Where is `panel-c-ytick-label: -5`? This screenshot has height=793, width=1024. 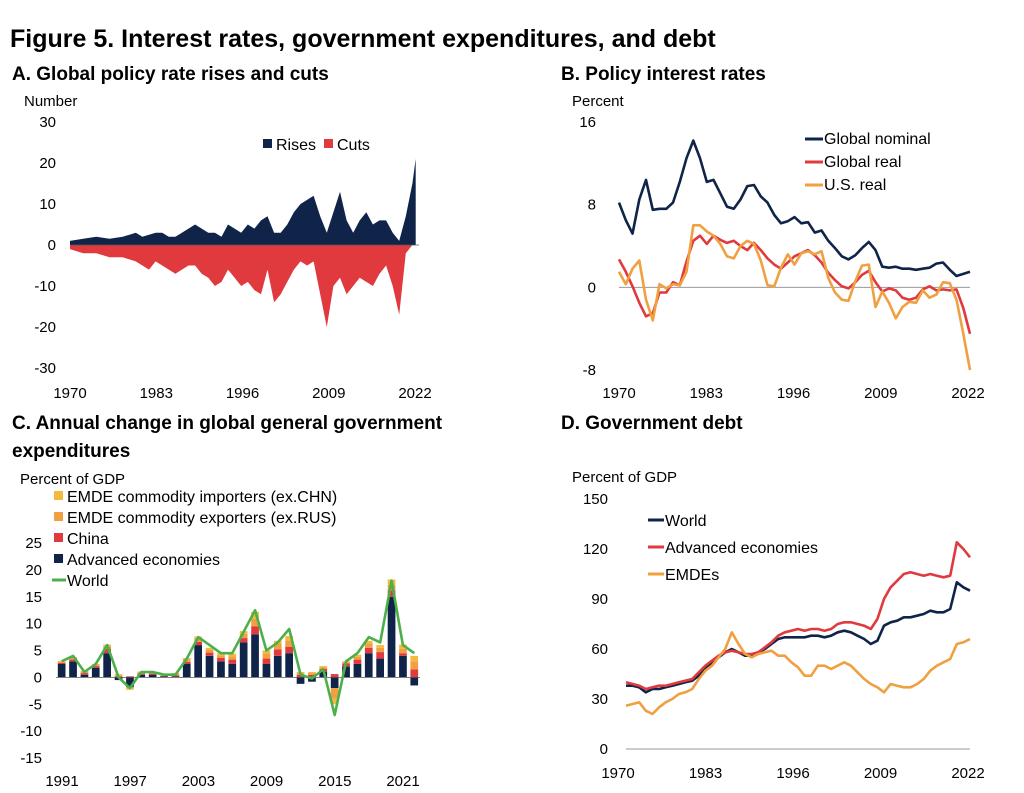 panel-c-ytick-label: -5 is located at coordinates (35, 704).